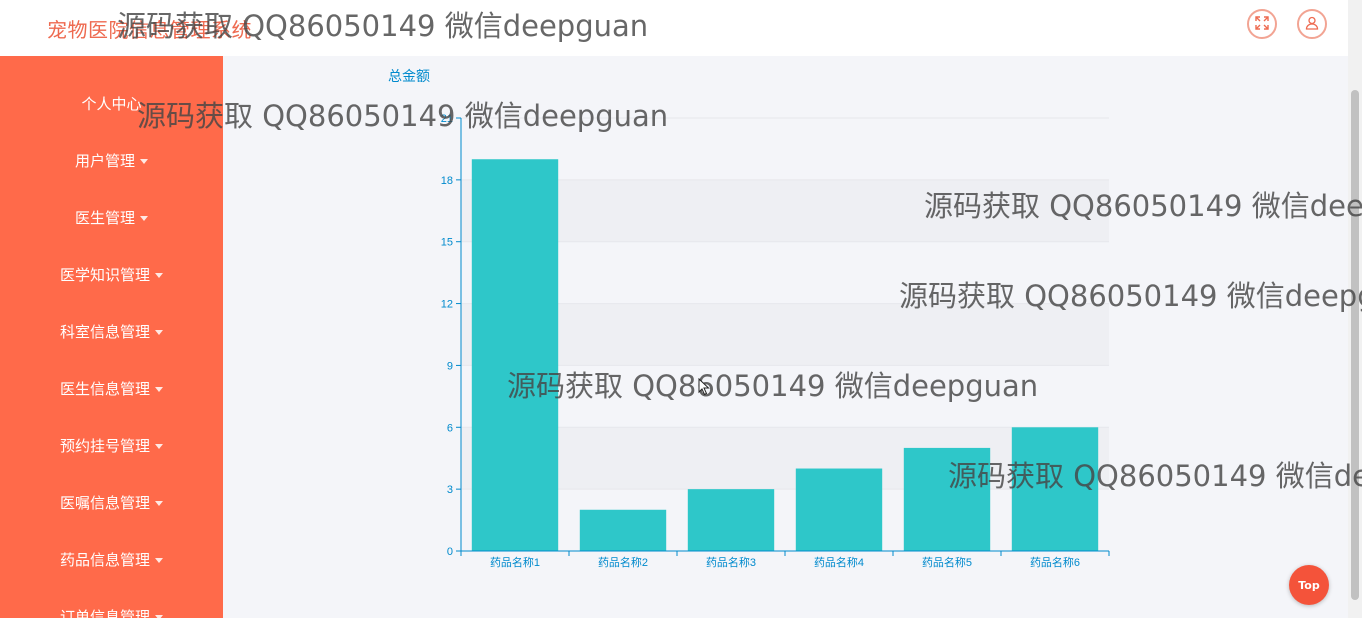  Describe the element at coordinates (1355, 345) in the screenshot. I see `scrollbar-thumb` at that location.